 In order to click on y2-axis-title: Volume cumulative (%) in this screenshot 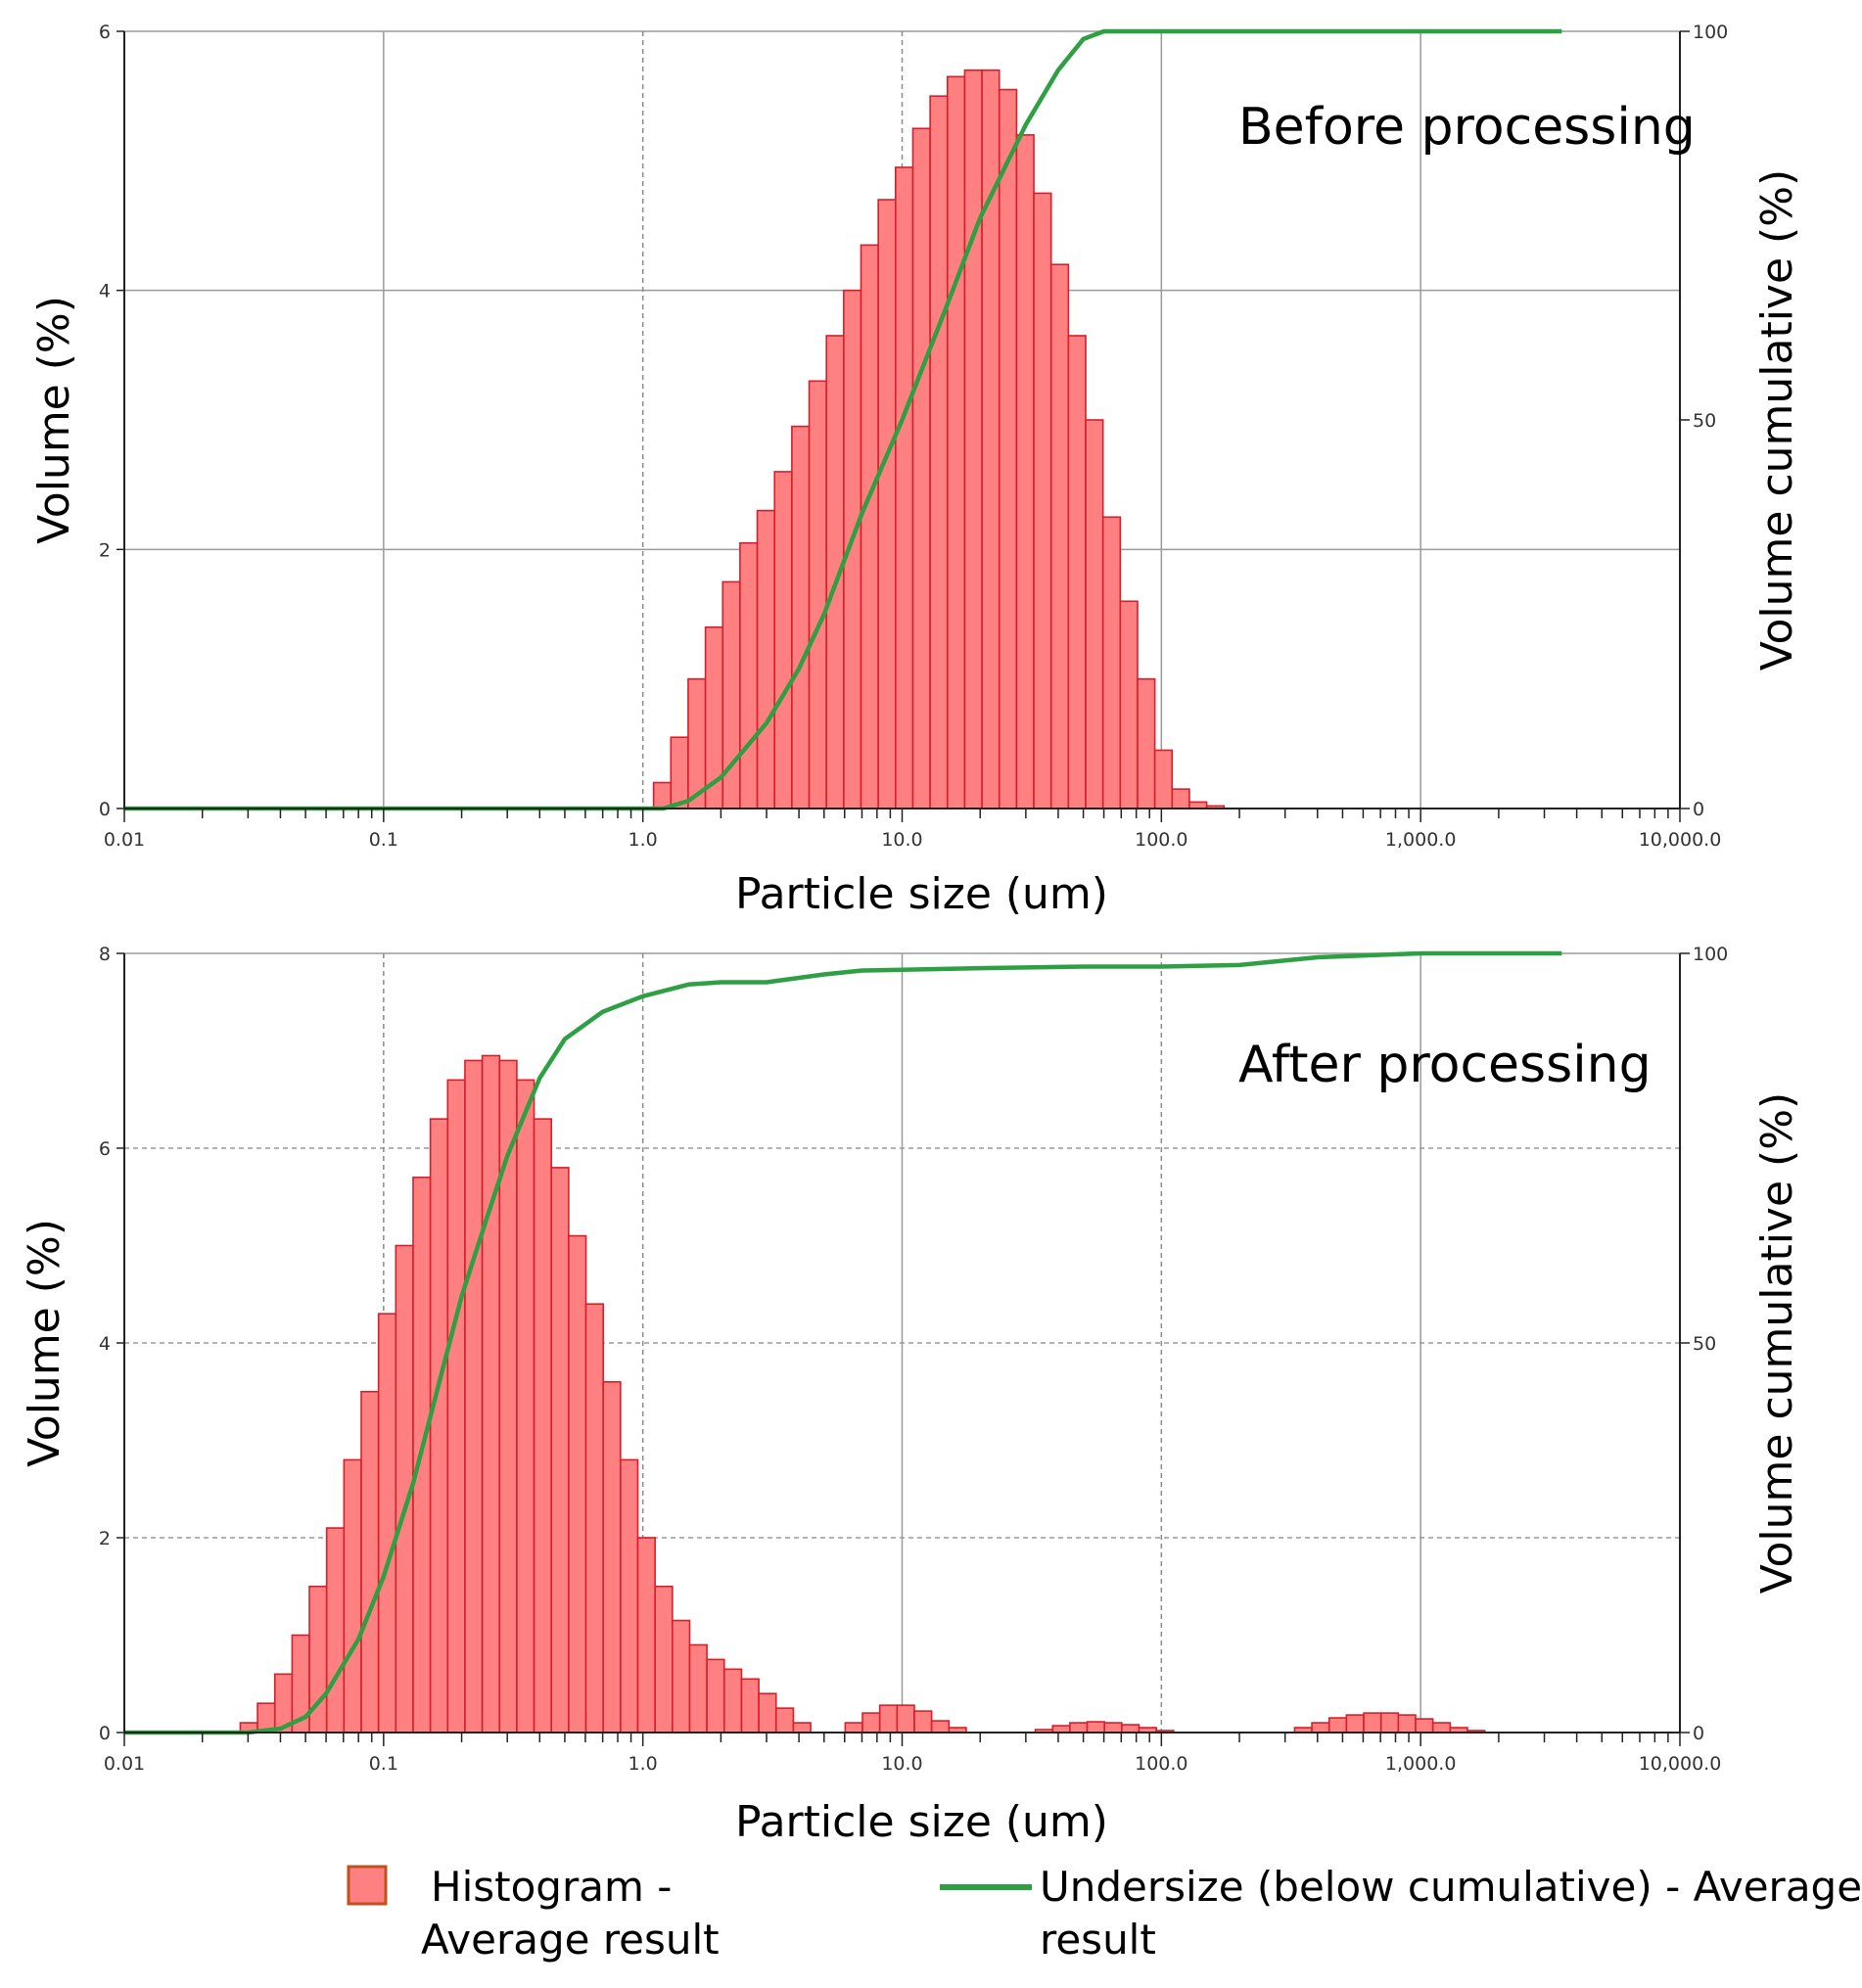, I will do `click(1777, 1343)`.